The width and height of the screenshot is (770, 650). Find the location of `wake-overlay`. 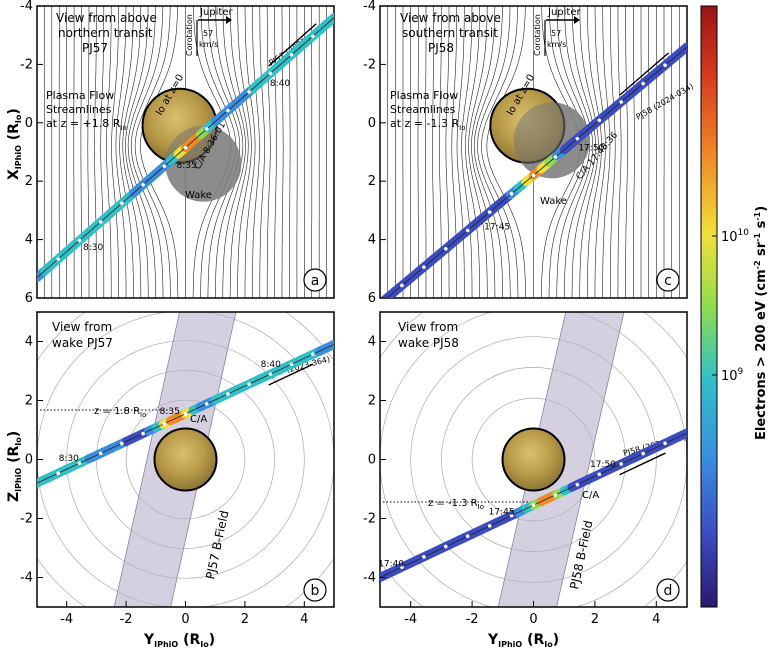

wake-overlay is located at coordinates (551, 140).